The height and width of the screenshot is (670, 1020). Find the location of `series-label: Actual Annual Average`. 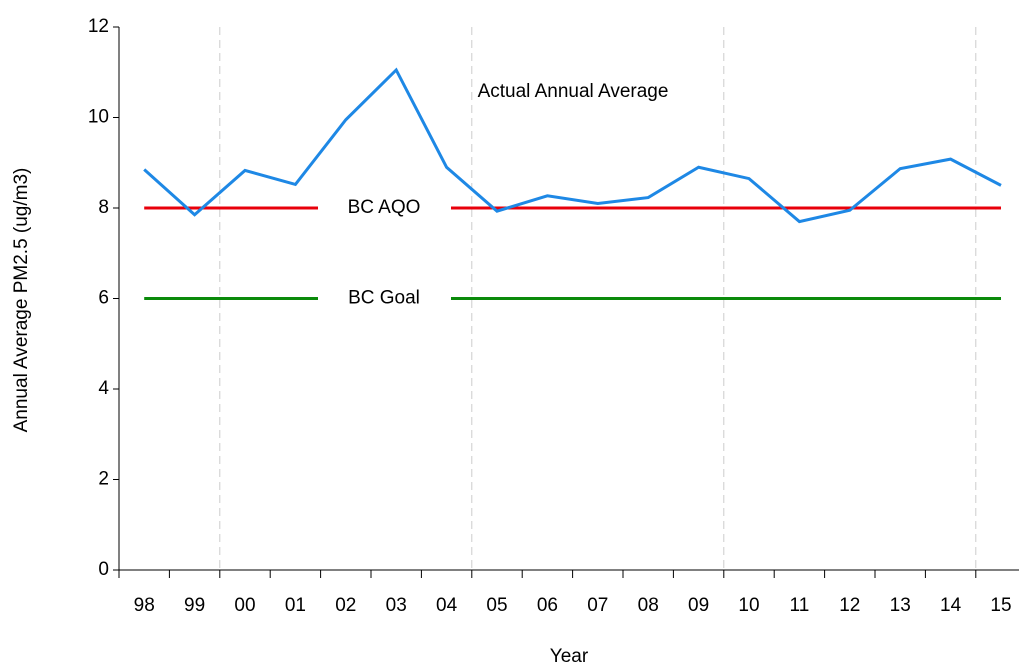

series-label: Actual Annual Average is located at coordinates (573, 91).